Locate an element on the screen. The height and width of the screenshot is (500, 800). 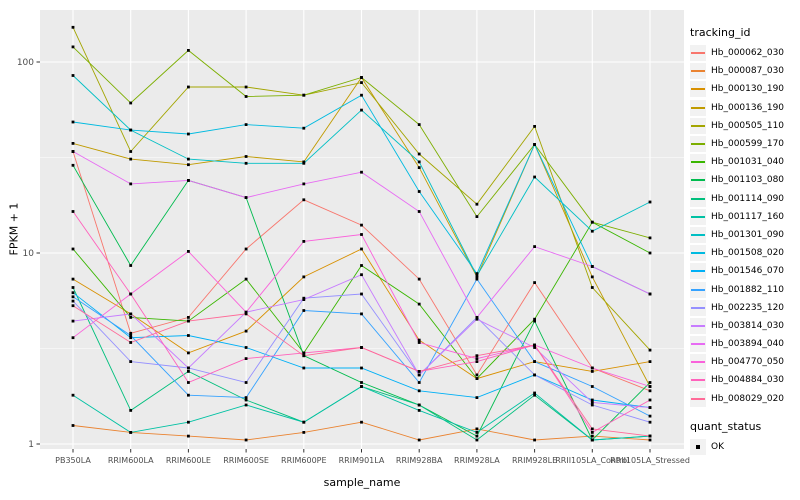
legend-item-label: Hb_003894_040 is located at coordinates (748, 344).